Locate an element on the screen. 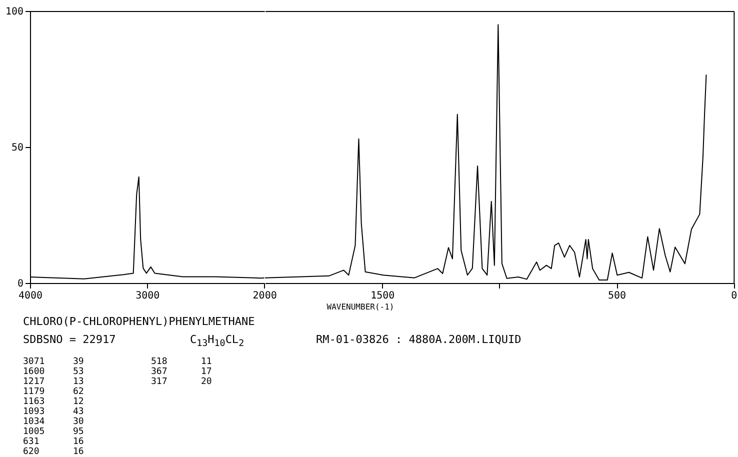  text: 12 is located at coordinates (78, 402).